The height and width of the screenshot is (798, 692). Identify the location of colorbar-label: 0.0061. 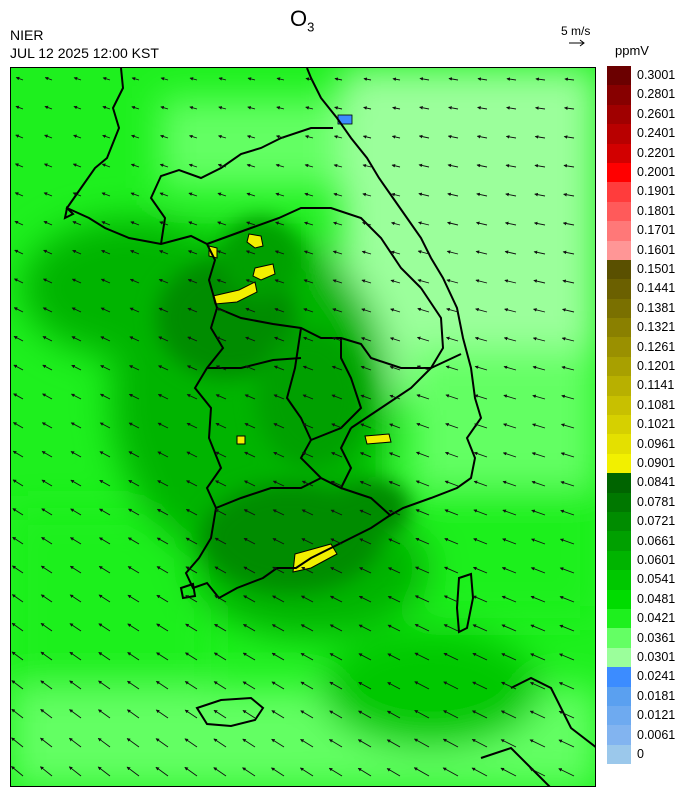
(656, 734).